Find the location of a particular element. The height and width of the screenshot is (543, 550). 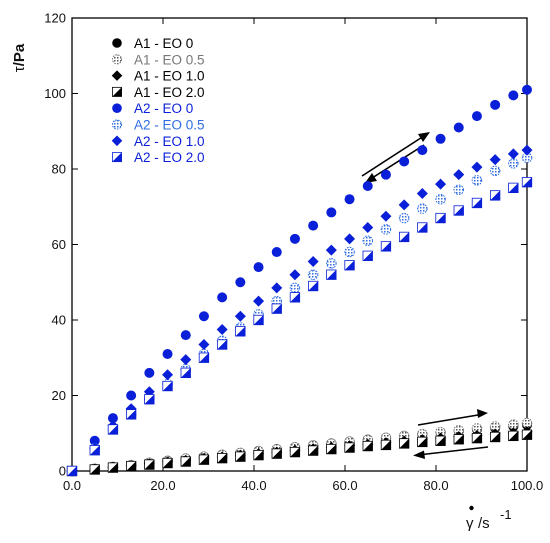

arrow-up-lower is located at coordinates (452, 417).